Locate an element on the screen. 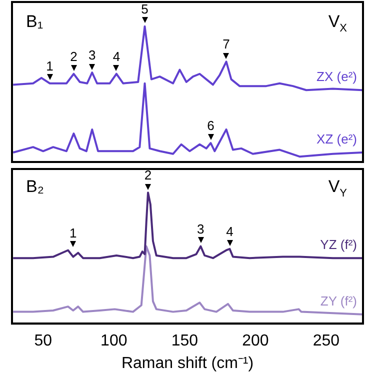  x-axis-title: Raman shift (cm⁻¹) is located at coordinates (187, 363).